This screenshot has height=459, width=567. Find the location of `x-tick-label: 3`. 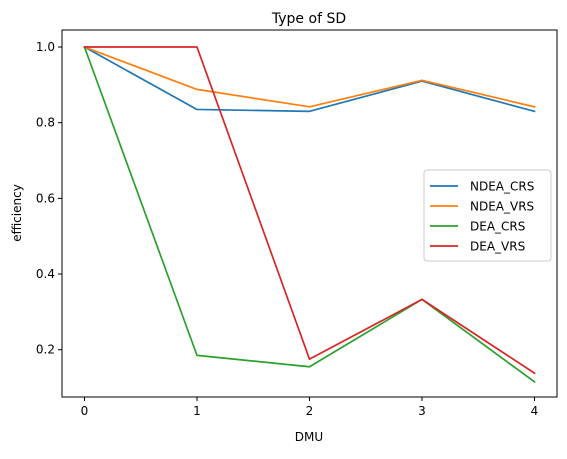

x-tick-label: 3 is located at coordinates (422, 411).